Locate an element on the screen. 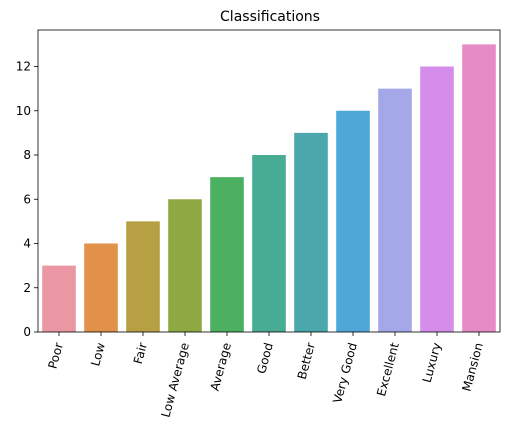 The width and height of the screenshot is (512, 441). x-tick-label: Very Good is located at coordinates (345, 373).